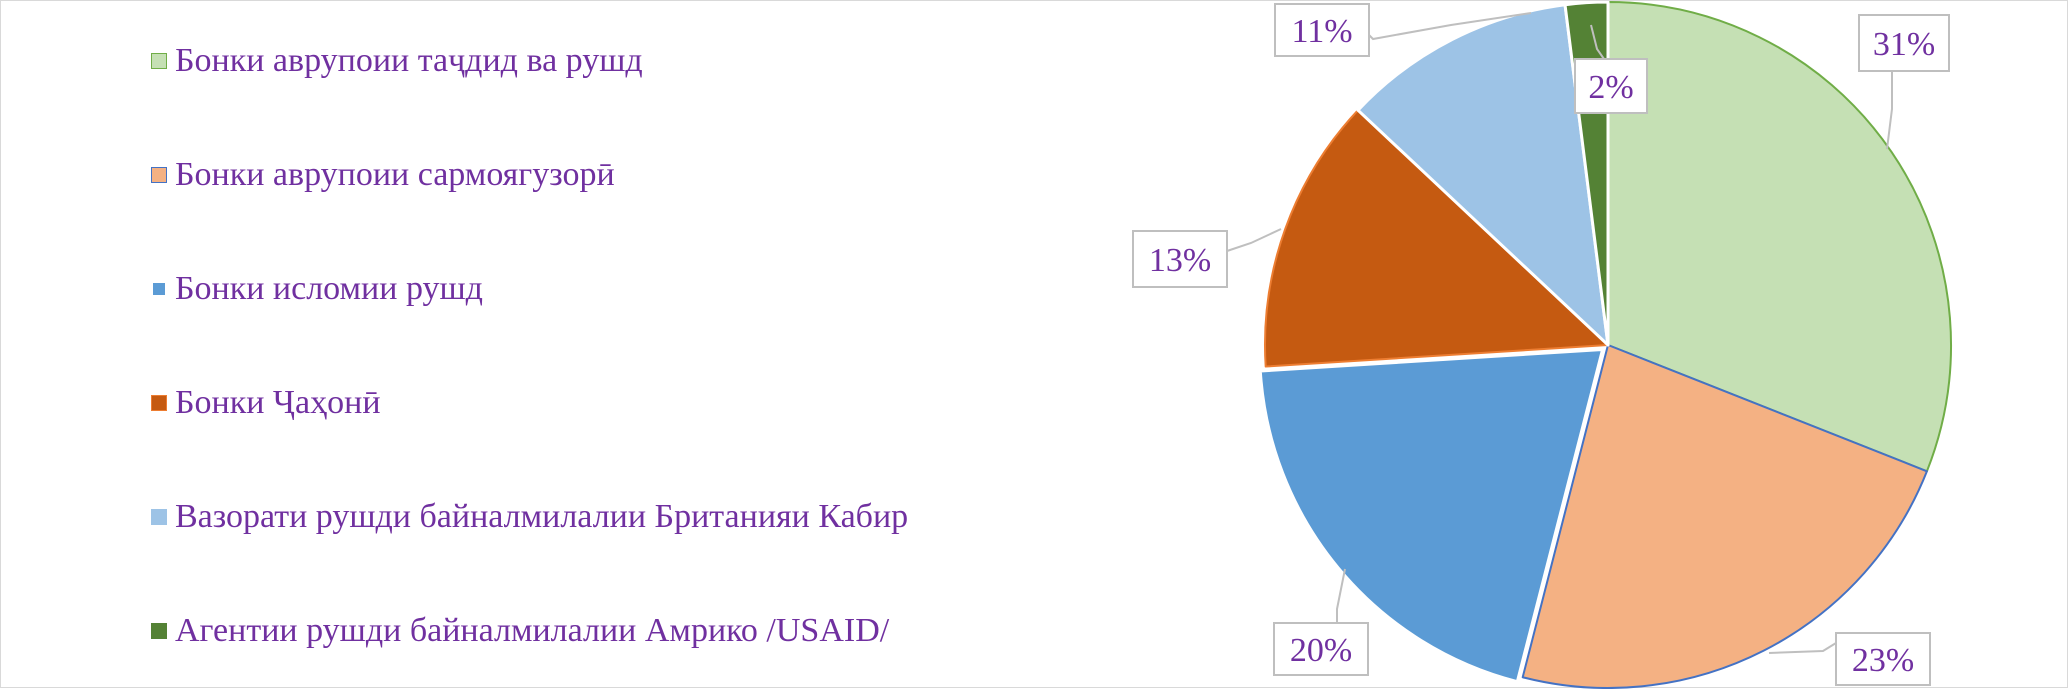 The image size is (2068, 689). I want to click on legend-label-eib: Бонки аврупоии сармоягузорӣ, so click(395, 174).